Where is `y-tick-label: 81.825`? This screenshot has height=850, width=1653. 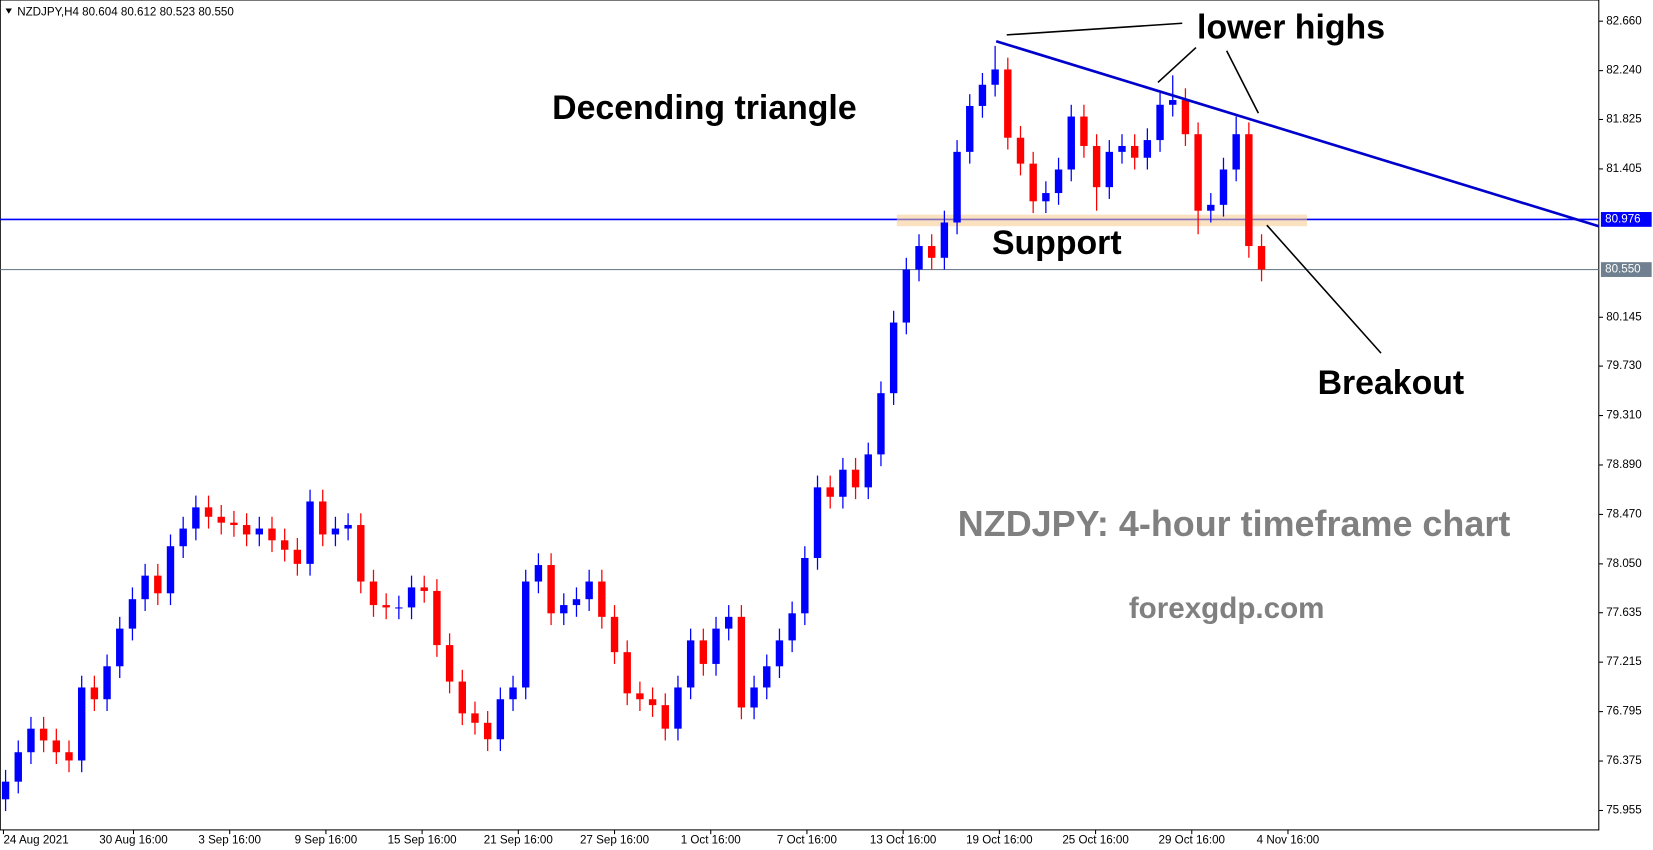 y-tick-label: 81.825 is located at coordinates (1624, 119).